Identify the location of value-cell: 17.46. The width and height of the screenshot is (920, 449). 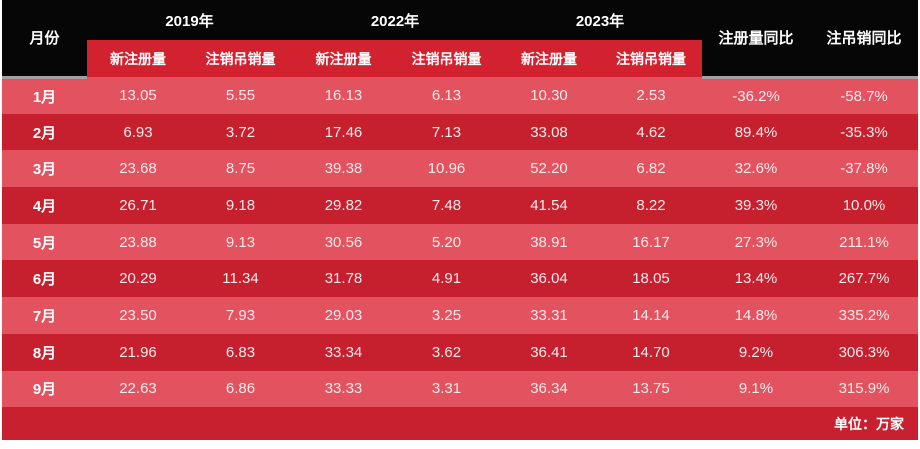
(343, 132).